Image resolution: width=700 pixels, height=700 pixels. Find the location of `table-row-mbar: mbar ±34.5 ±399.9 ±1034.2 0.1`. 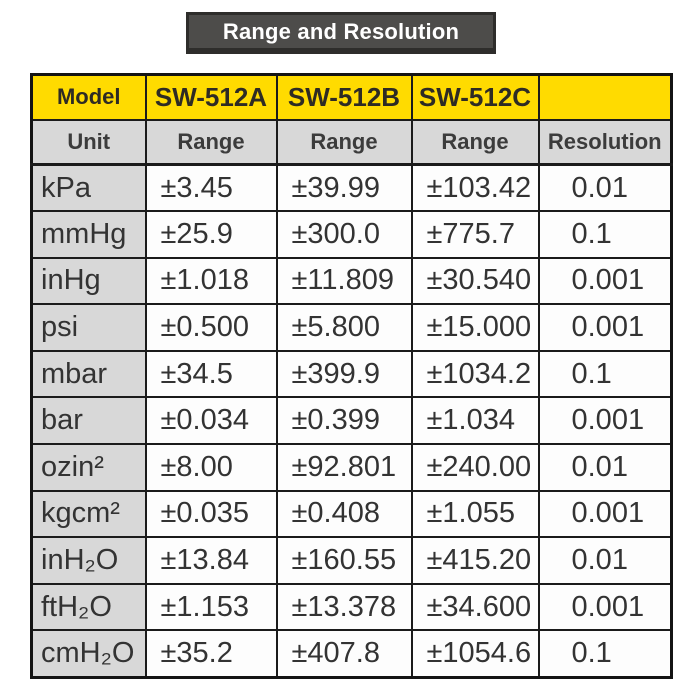

table-row-mbar: mbar ±34.5 ±399.9 ±1034.2 0.1 is located at coordinates (351, 374).